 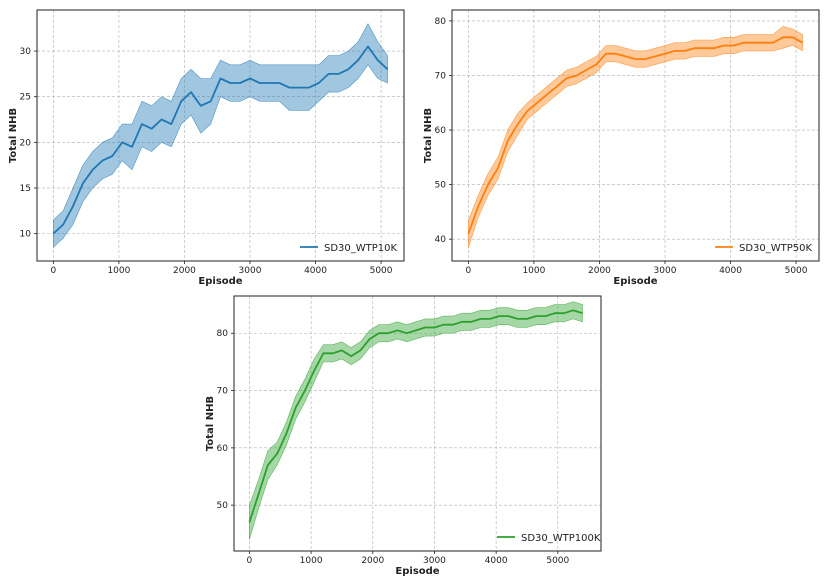 What do you see at coordinates (25, 98) in the screenshot?
I see `y-tick-label: 25` at bounding box center [25, 98].